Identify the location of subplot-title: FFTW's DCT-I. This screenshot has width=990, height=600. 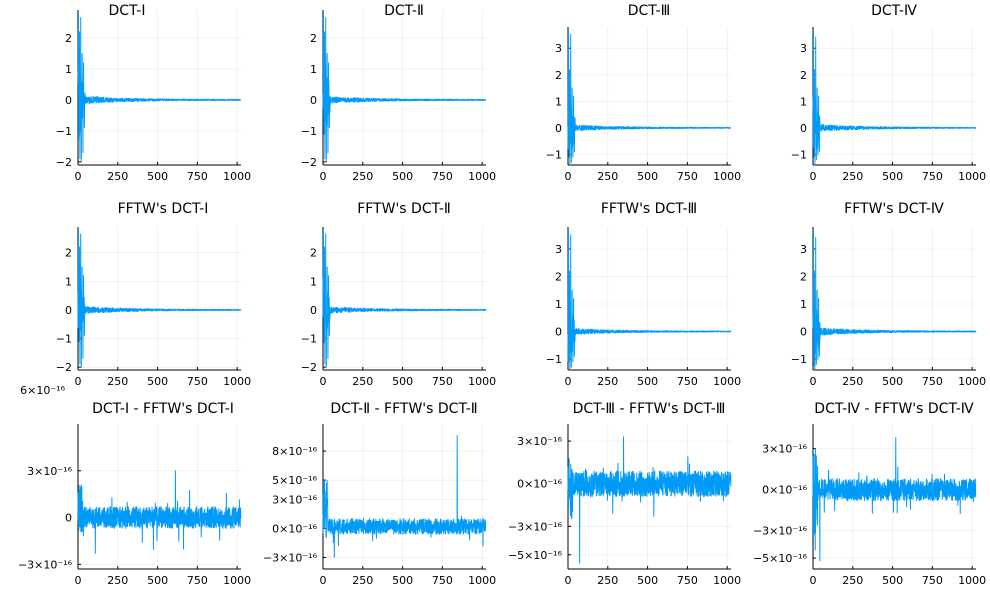
(163, 209).